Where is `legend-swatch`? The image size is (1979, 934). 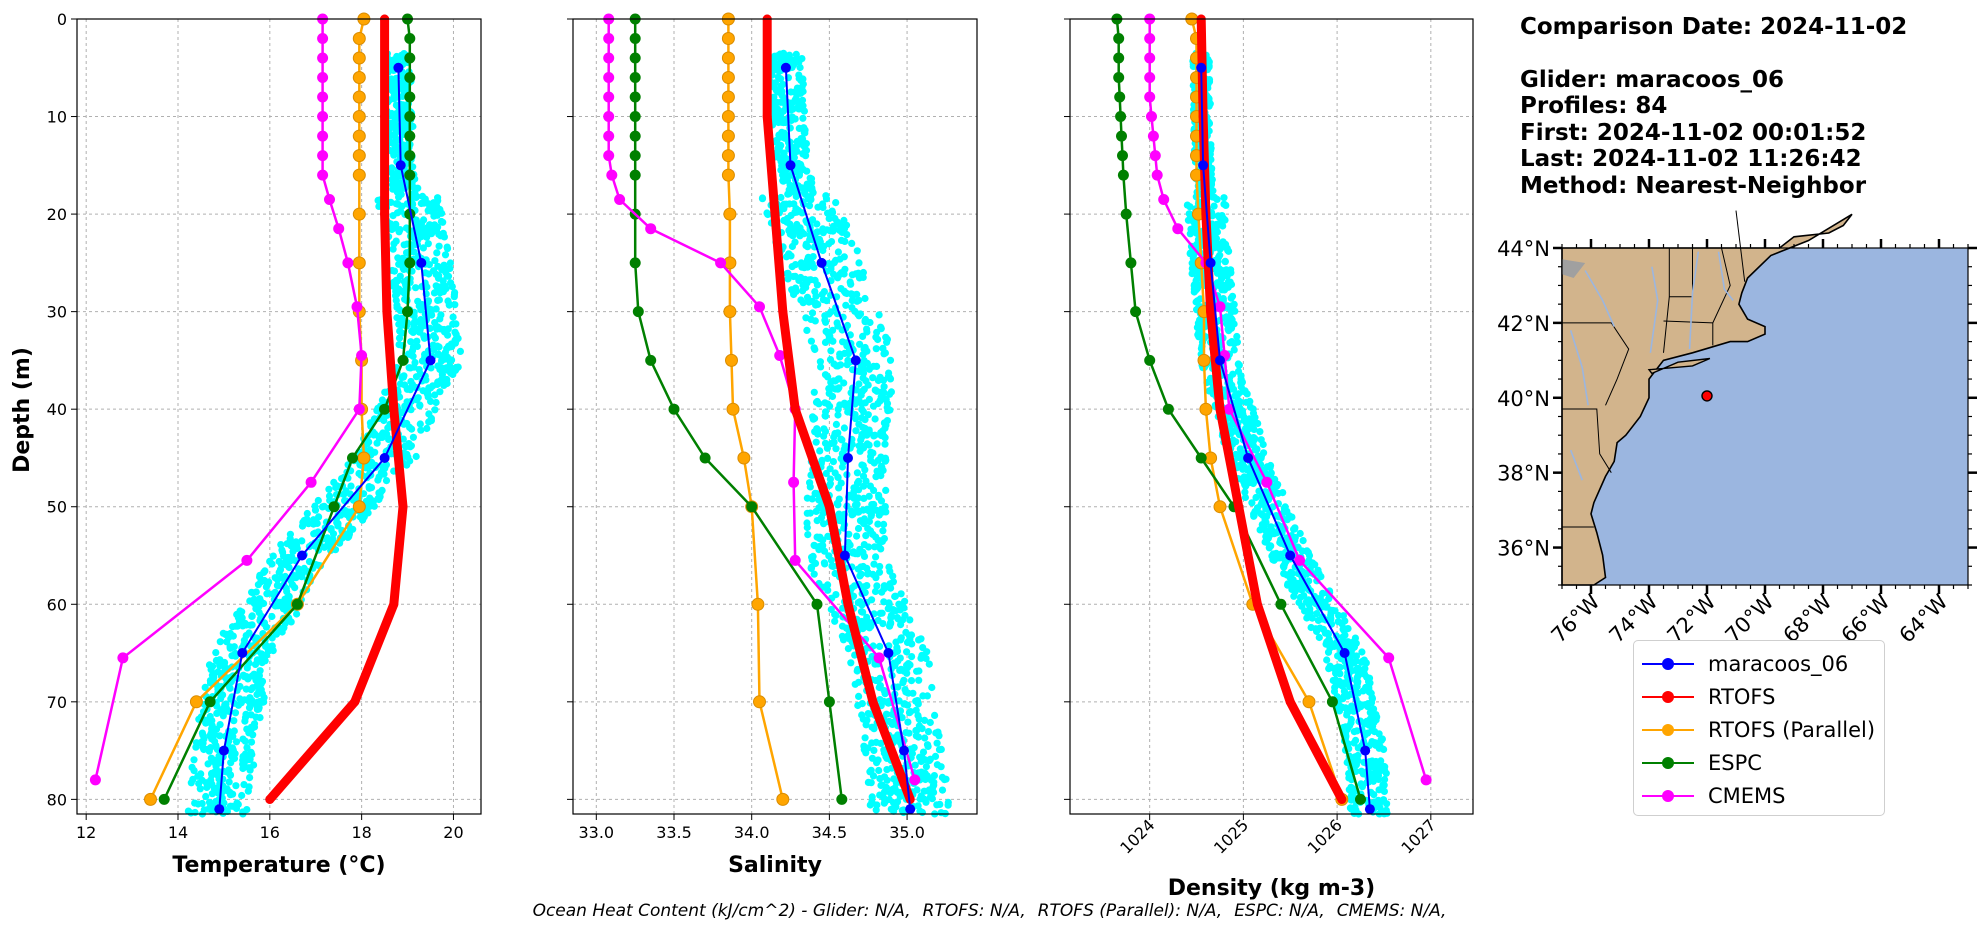 legend-swatch is located at coordinates (1668, 763).